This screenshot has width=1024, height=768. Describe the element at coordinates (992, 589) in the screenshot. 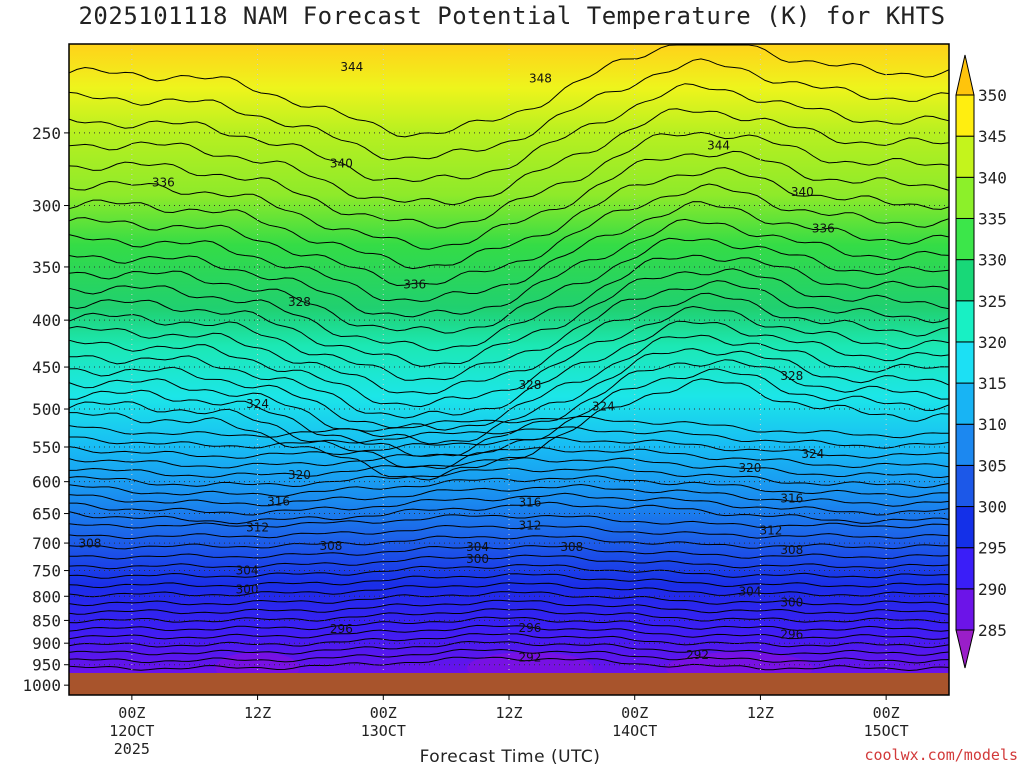

I see `colorbar-label: 290` at that location.